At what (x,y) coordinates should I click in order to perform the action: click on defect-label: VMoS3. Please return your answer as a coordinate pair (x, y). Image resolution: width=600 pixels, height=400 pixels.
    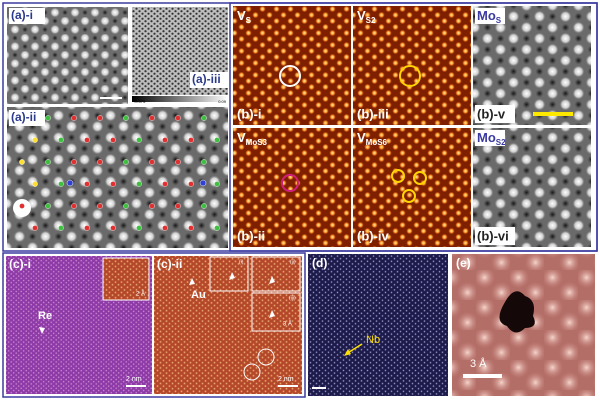
    Looking at the image, I should click on (252, 138).